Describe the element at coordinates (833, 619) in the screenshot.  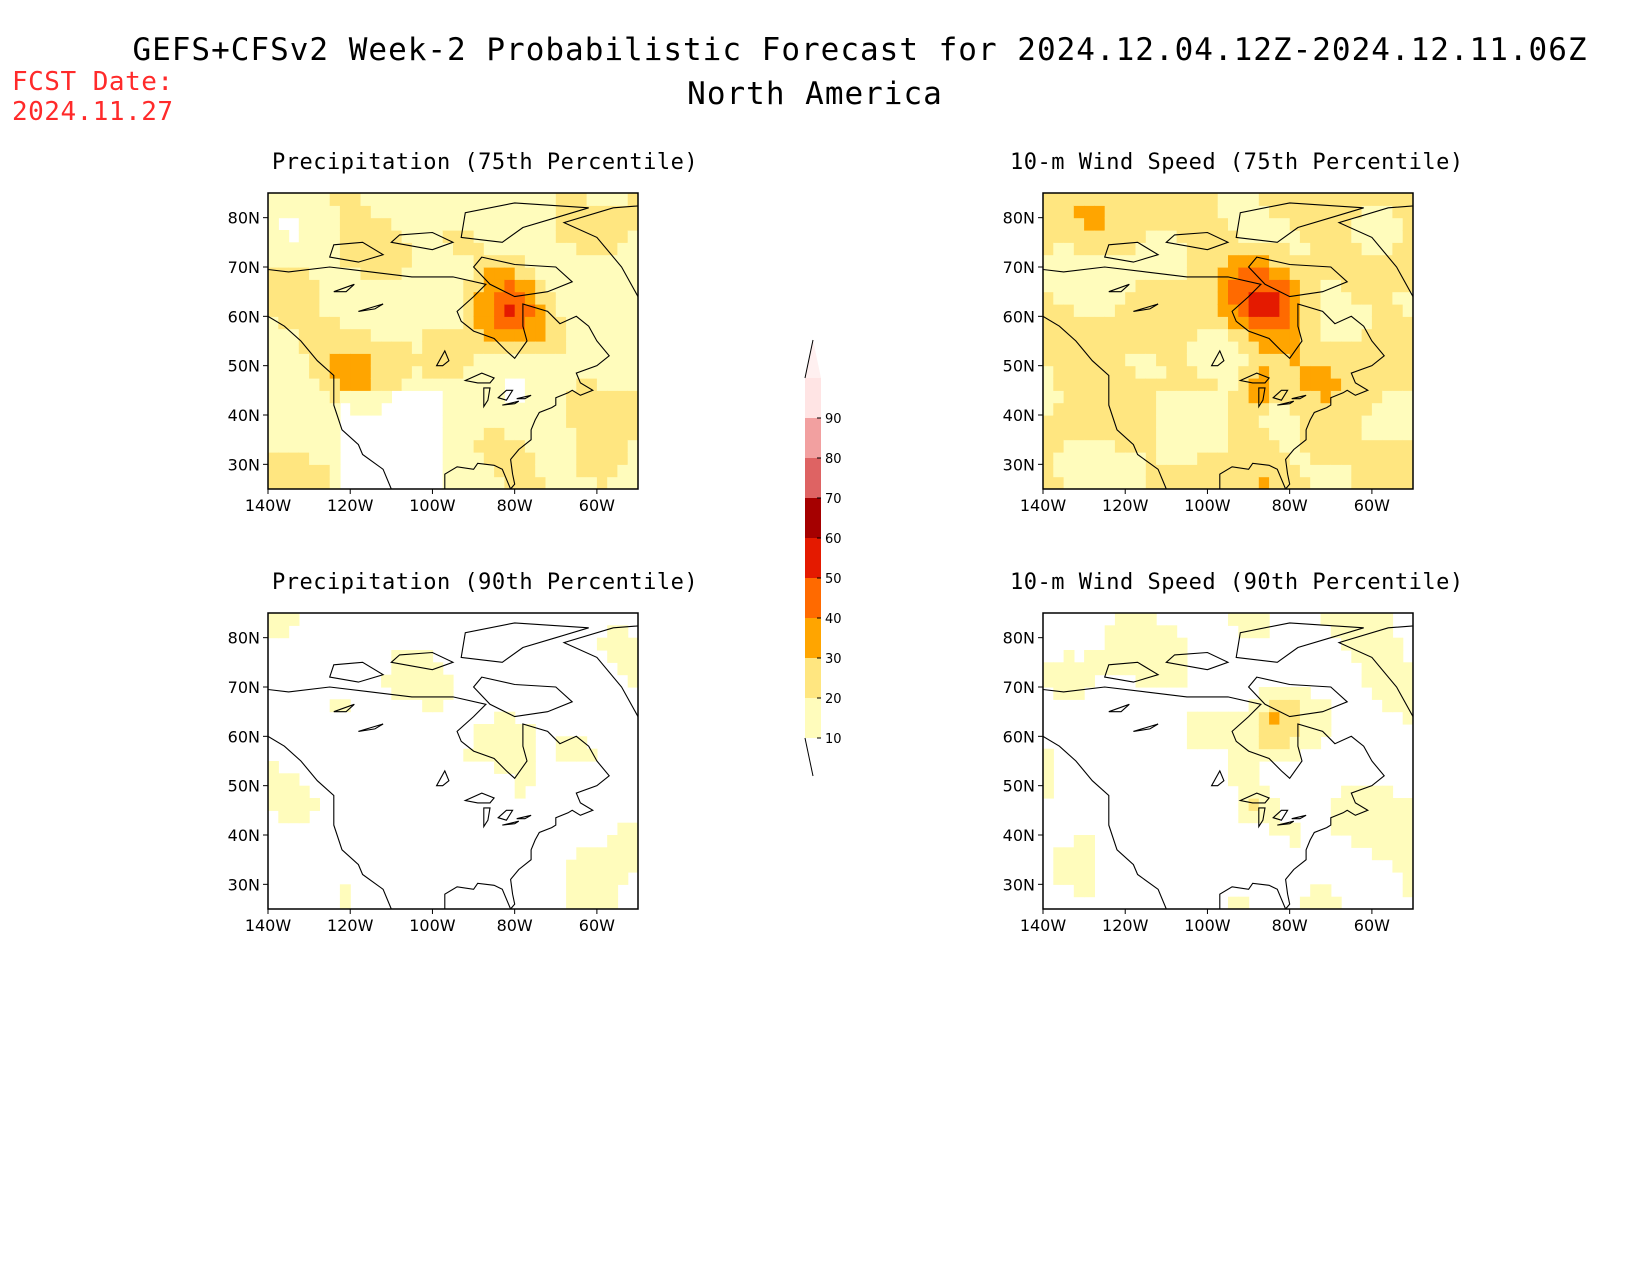
I see `colorbar-level-label: 40` at that location.